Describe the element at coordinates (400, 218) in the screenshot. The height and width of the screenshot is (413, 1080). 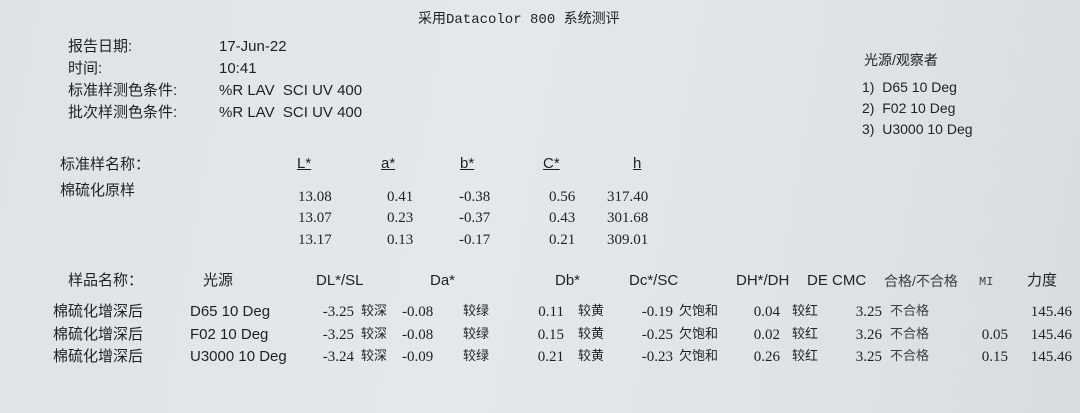
I see `cell: 0.23` at that location.